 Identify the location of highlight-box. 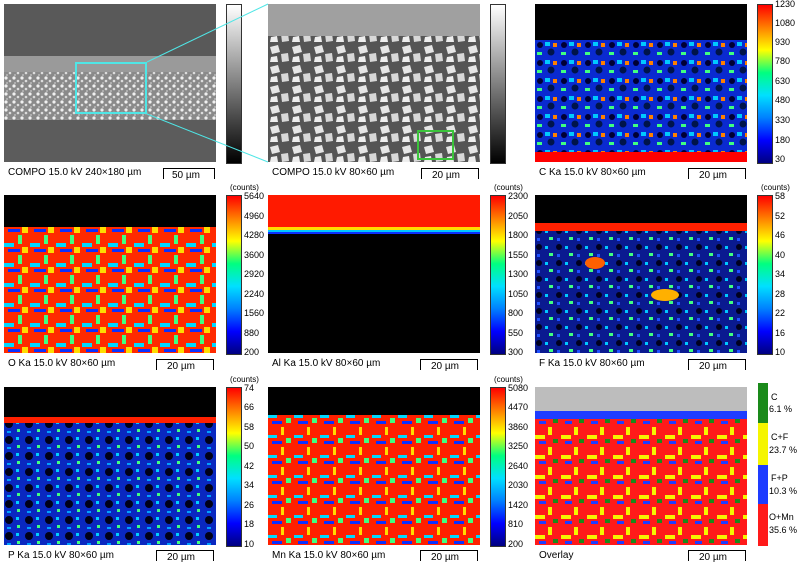
(435, 145).